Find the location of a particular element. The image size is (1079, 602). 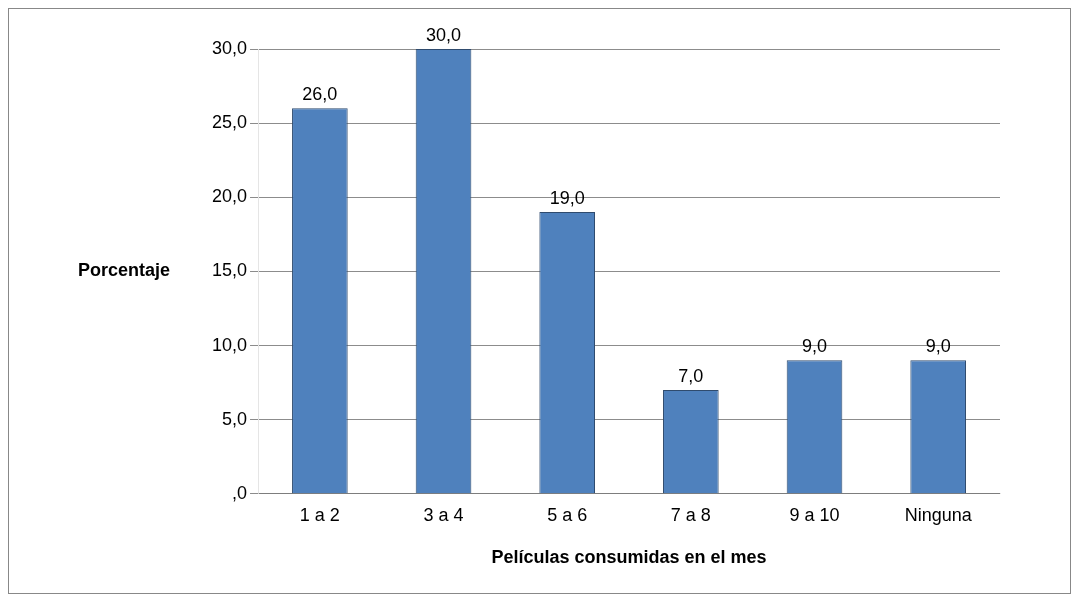

x-axis-title: Películas consumidas en el mes is located at coordinates (629, 557).